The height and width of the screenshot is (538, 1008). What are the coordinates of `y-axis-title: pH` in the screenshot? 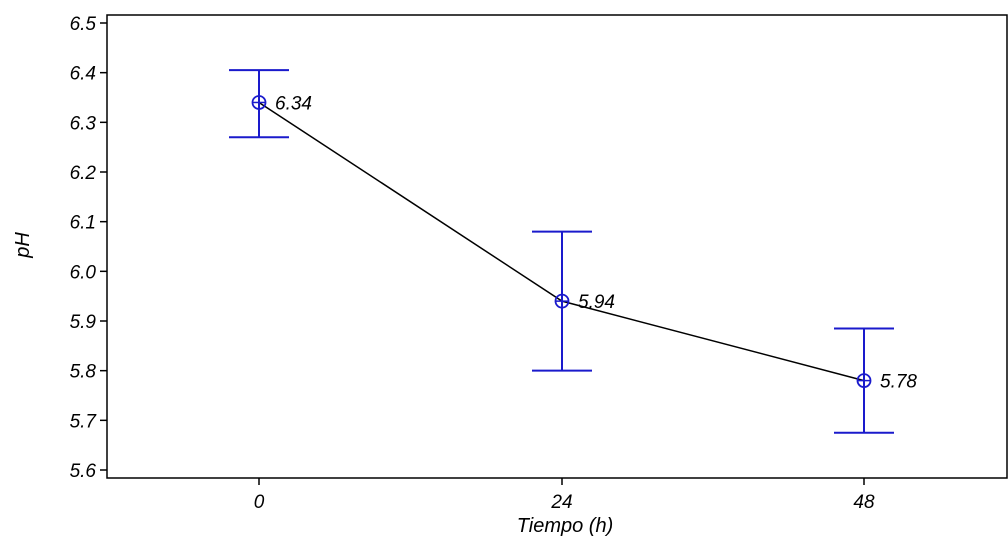 It's located at (23, 245).